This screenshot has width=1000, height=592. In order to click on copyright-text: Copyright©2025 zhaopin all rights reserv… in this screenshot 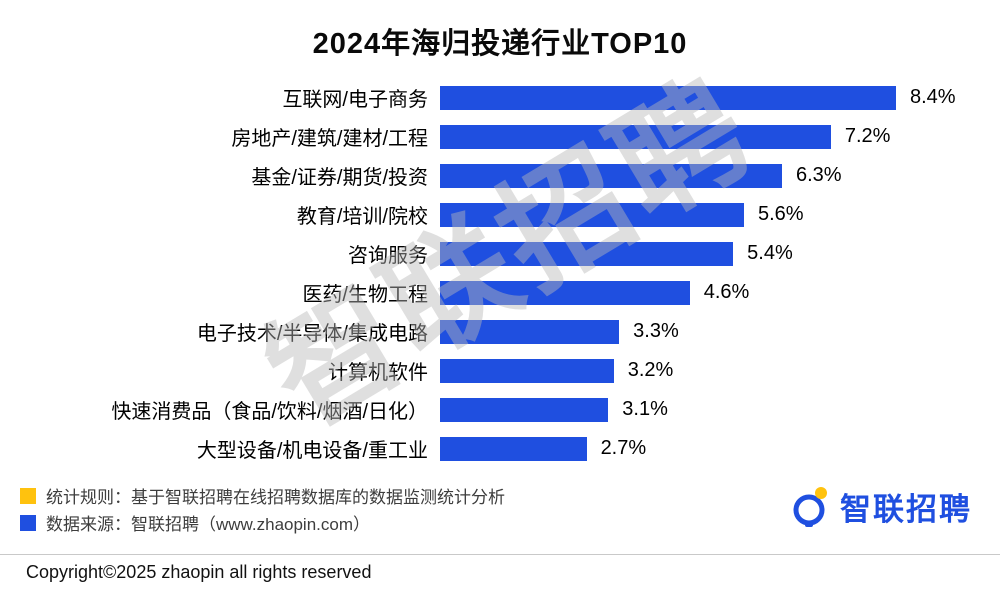, I will do `click(199, 572)`.